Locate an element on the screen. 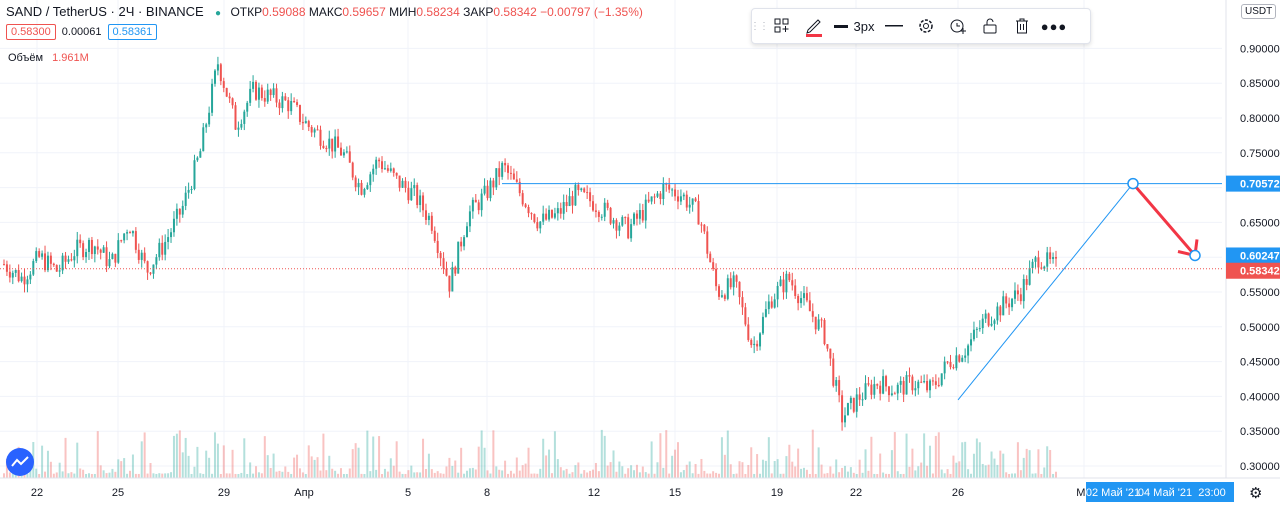 The width and height of the screenshot is (1280, 510). add-alert-icon is located at coordinates (958, 26).